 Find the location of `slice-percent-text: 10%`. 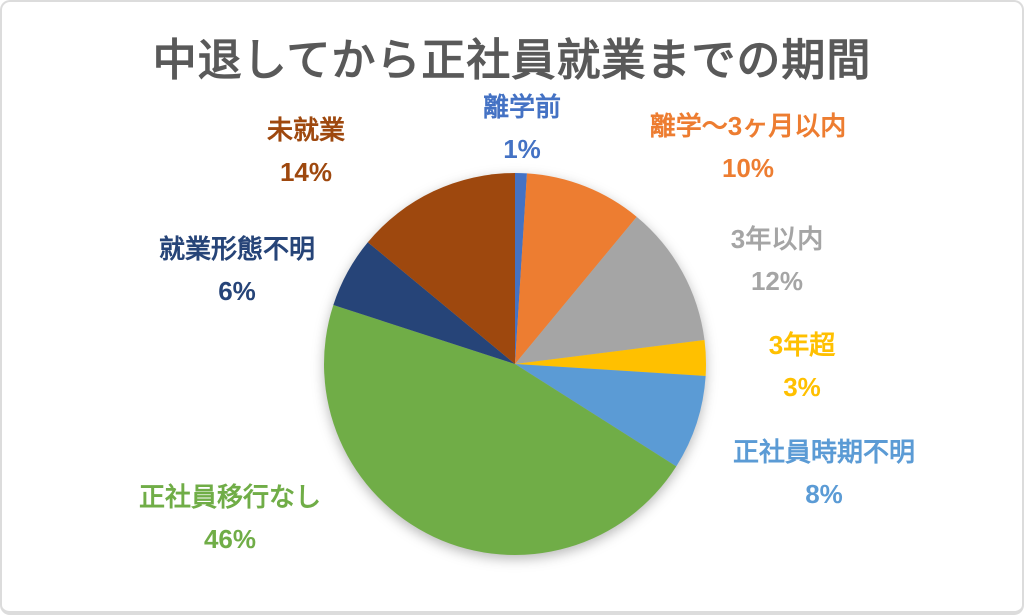

slice-percent-text: 10% is located at coordinates (748, 168).